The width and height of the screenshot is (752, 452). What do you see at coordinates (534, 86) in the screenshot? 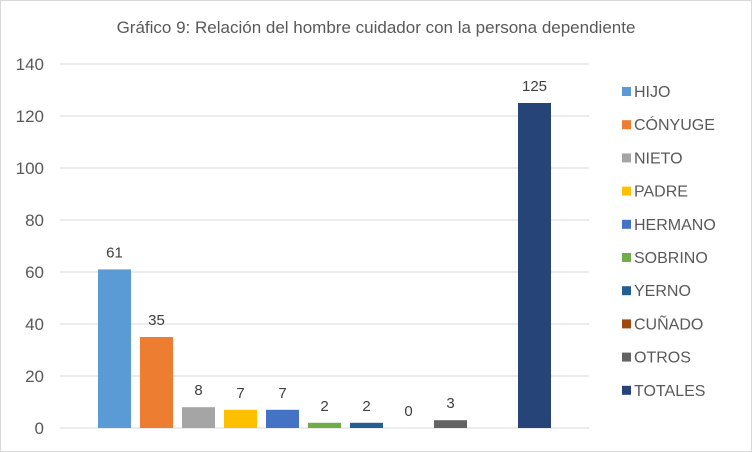
I see `data-label: 125` at bounding box center [534, 86].